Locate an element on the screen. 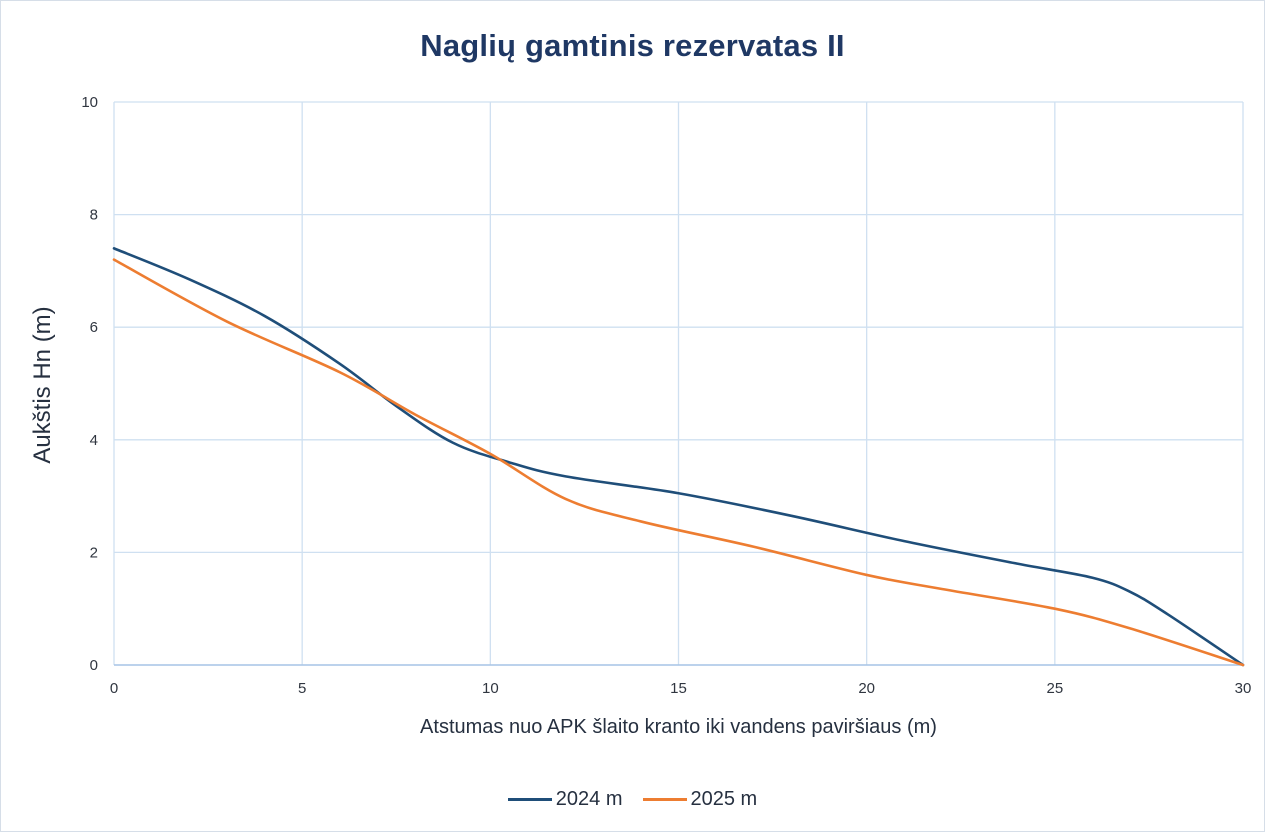  x-tick-label: 5 is located at coordinates (302, 688).